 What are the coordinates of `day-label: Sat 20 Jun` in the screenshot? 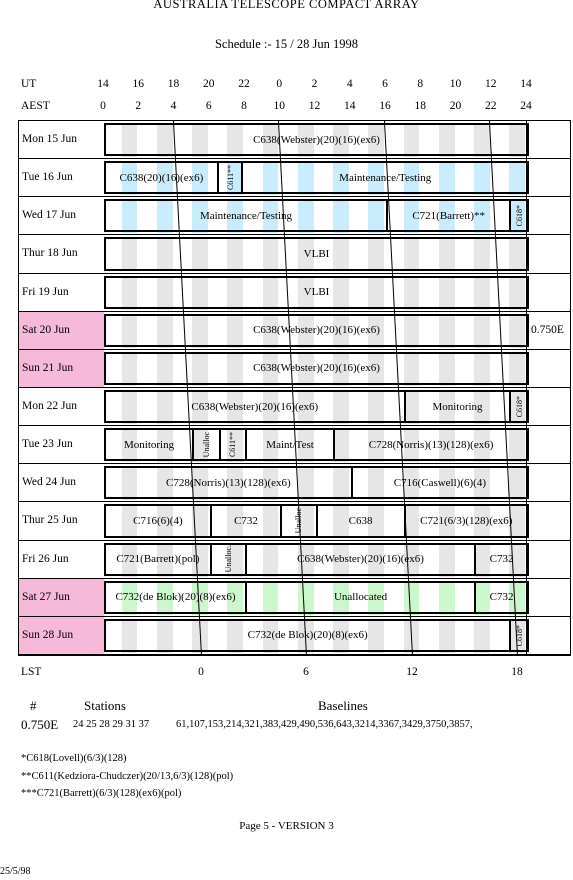 It's located at (61, 330).